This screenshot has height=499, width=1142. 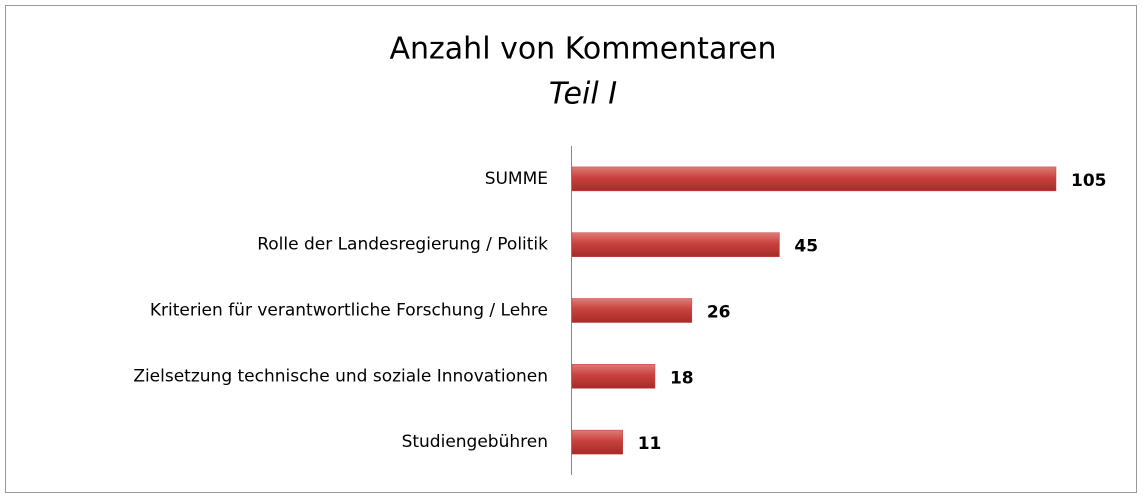 I want to click on data-label: 18, so click(x=682, y=378).